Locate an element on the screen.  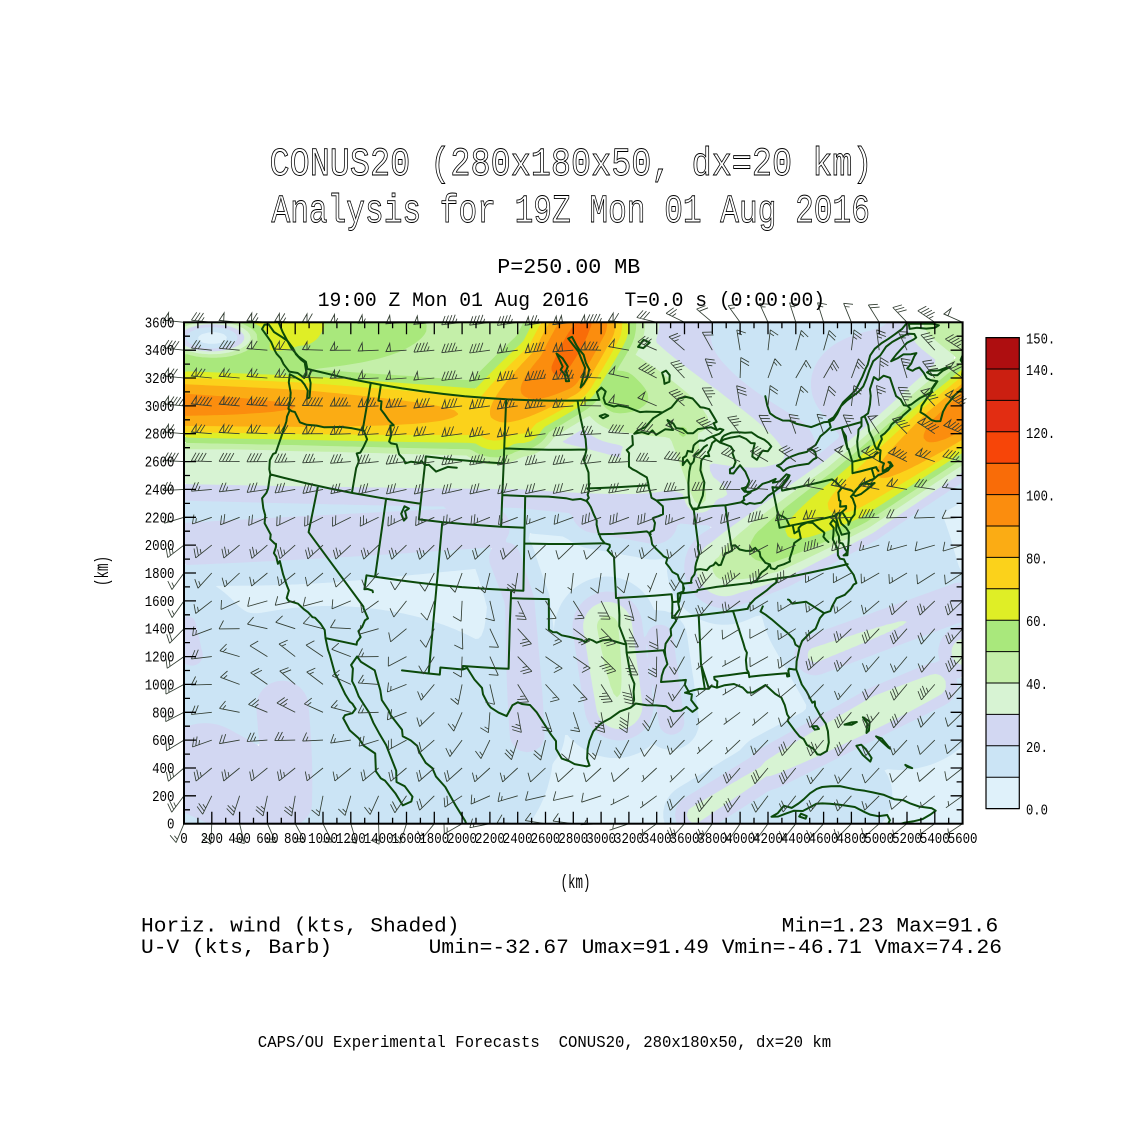
svg-text: 120. is located at coordinates (1040, 434).